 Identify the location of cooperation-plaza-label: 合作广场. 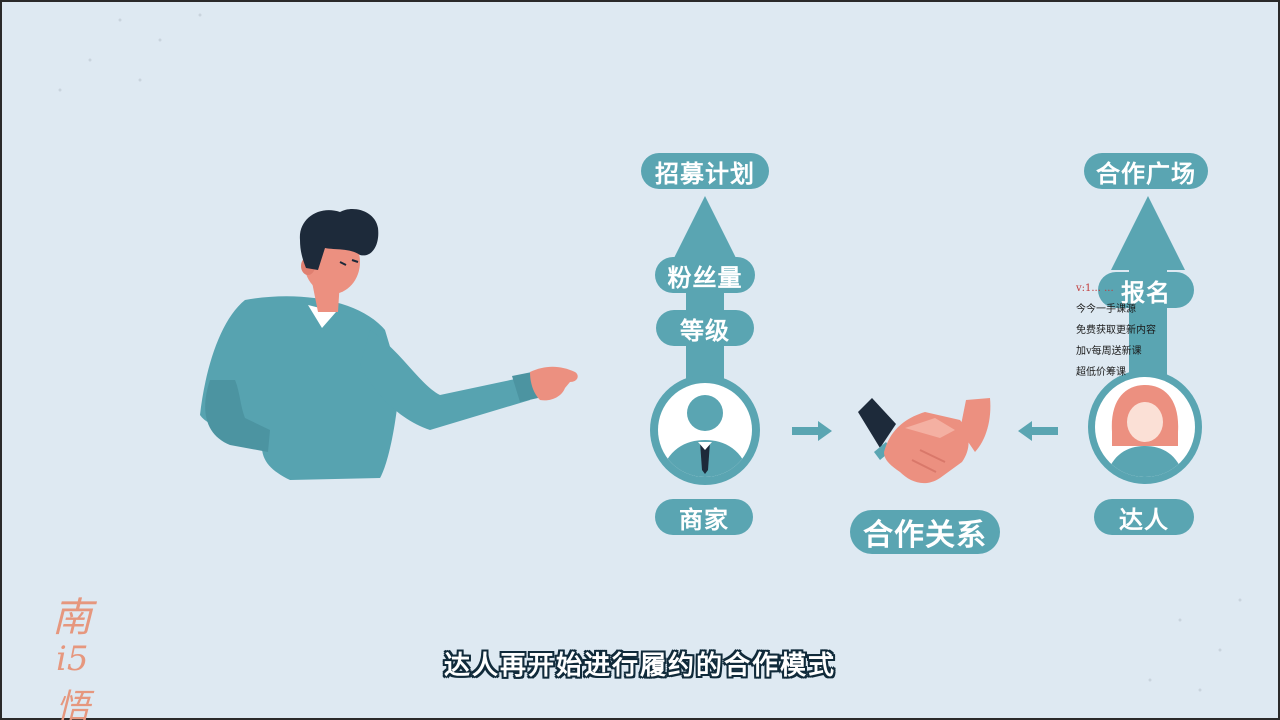
(1146, 171).